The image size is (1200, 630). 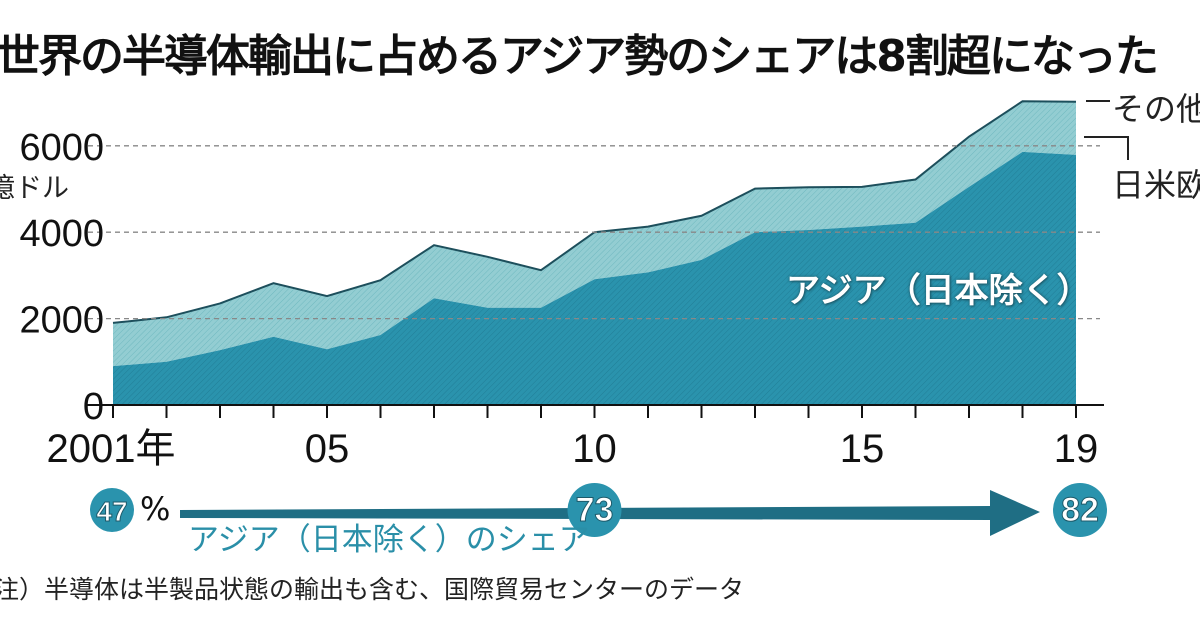 What do you see at coordinates (155, 509) in the screenshot?
I see `share-unit: %` at bounding box center [155, 509].